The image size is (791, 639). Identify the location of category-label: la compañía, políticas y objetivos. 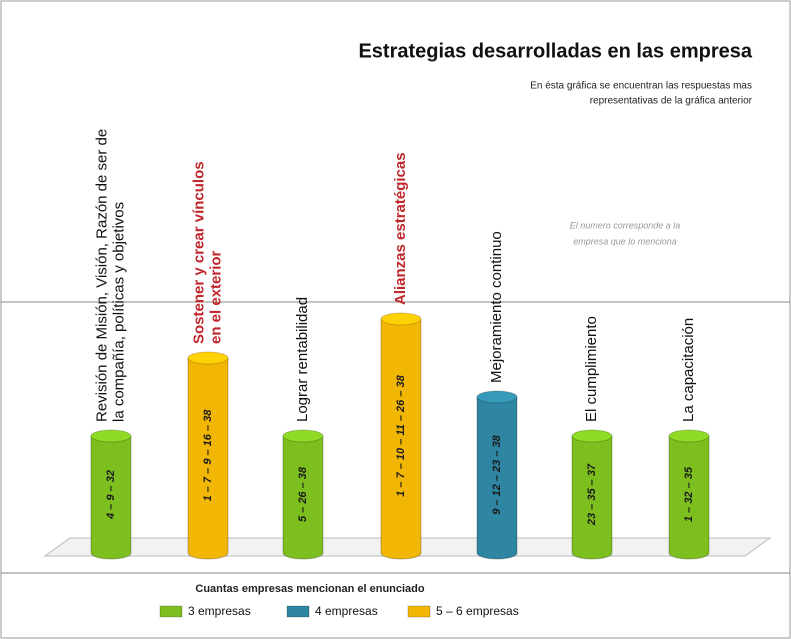
(118, 312).